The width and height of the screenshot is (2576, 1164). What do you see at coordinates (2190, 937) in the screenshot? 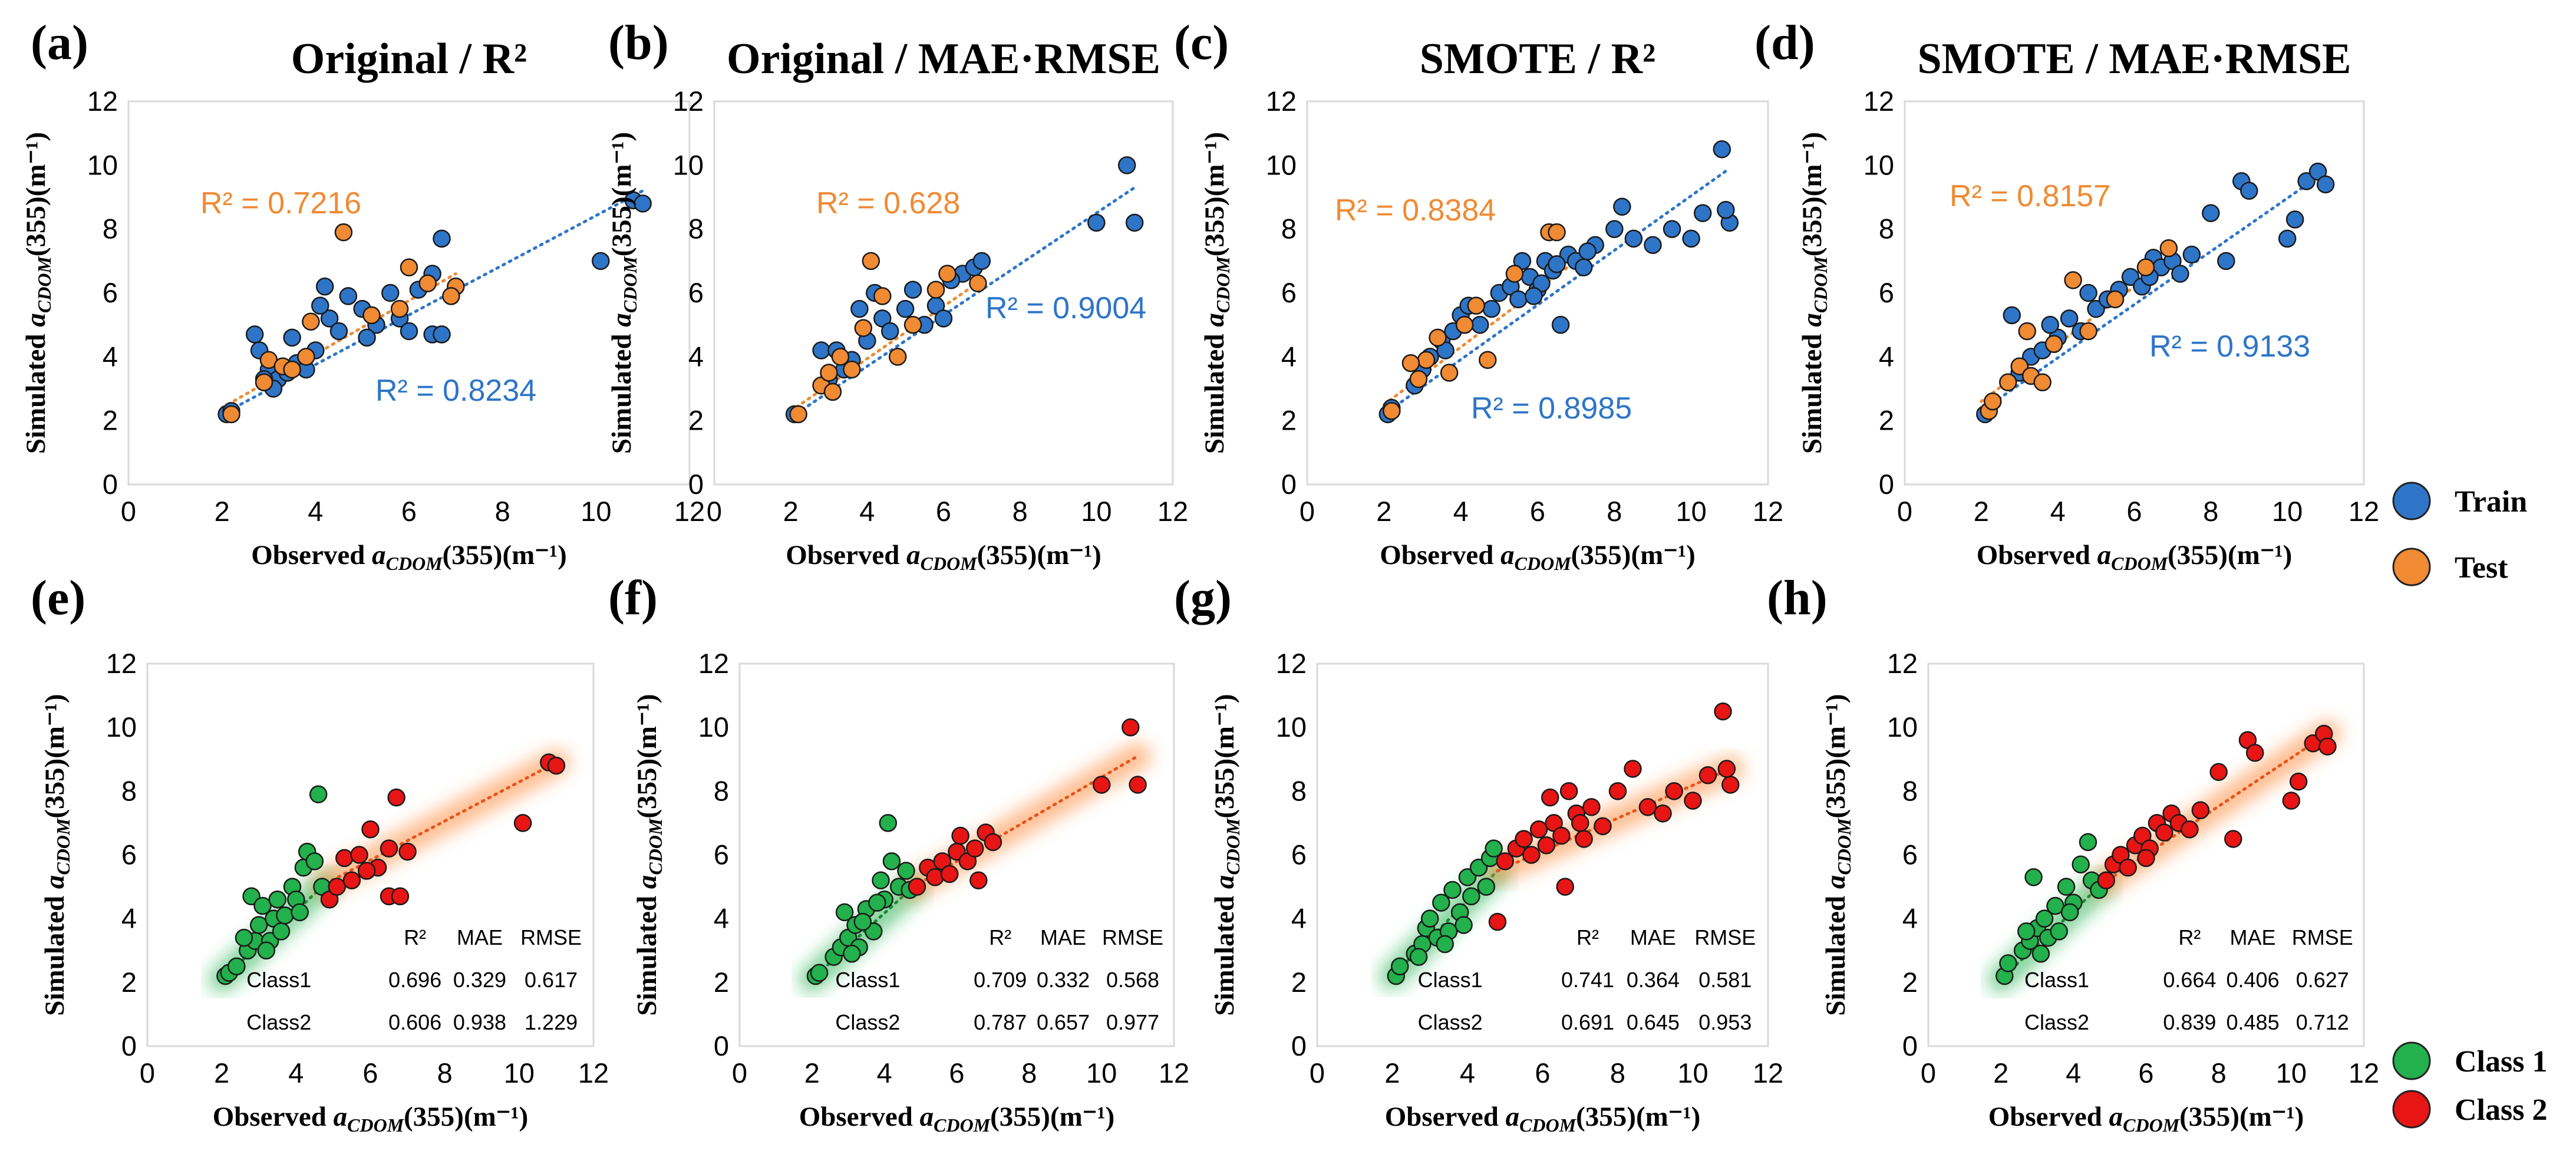
I see `table-header-h: R²` at bounding box center [2190, 937].